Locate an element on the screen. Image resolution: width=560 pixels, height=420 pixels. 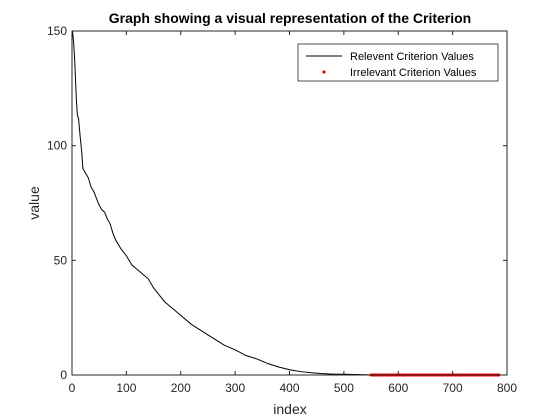
y-tick-label: 150 is located at coordinates (57, 31).